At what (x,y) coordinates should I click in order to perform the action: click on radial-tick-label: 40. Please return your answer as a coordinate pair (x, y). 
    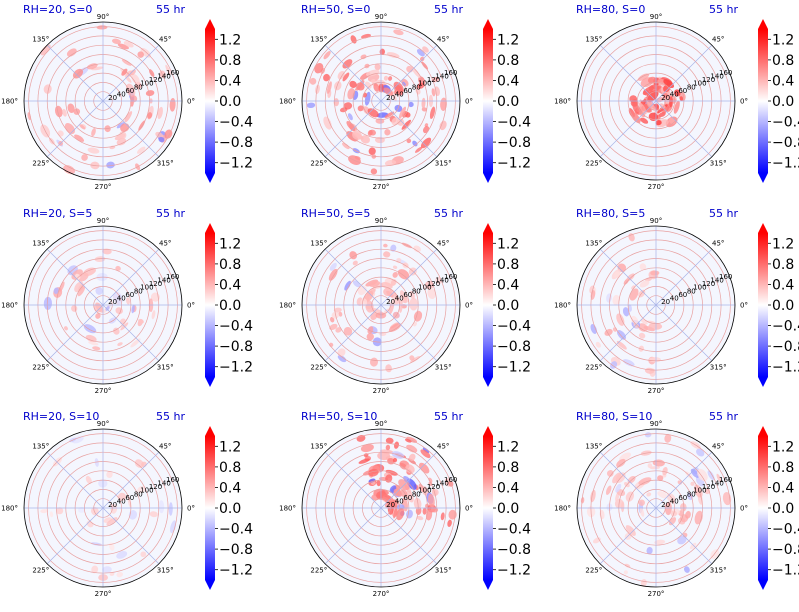
    Looking at the image, I should click on (399, 298).